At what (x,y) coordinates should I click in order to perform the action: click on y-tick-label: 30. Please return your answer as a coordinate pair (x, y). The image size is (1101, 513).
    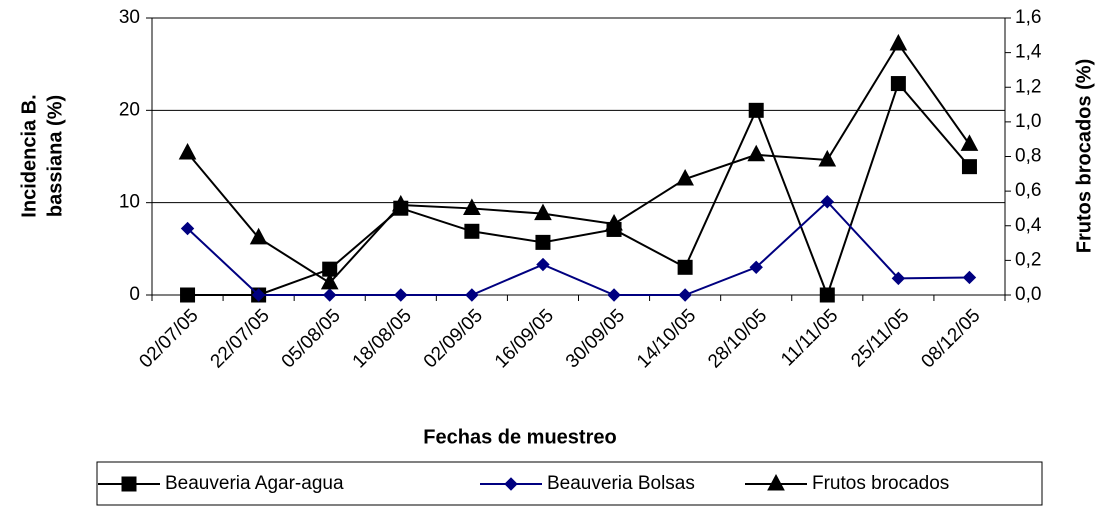
    Looking at the image, I should click on (129, 17).